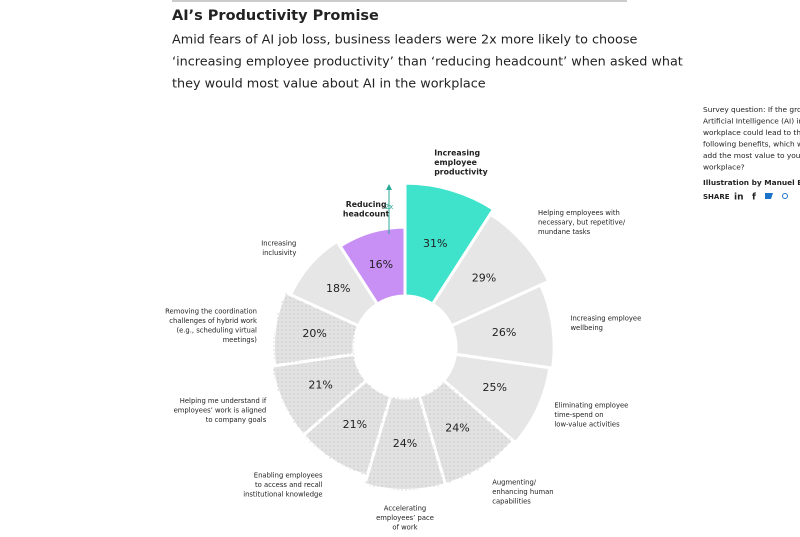 The height and width of the screenshot is (537, 800). What do you see at coordinates (220, 410) in the screenshot?
I see `category-label: employees’ work is aligned` at bounding box center [220, 410].